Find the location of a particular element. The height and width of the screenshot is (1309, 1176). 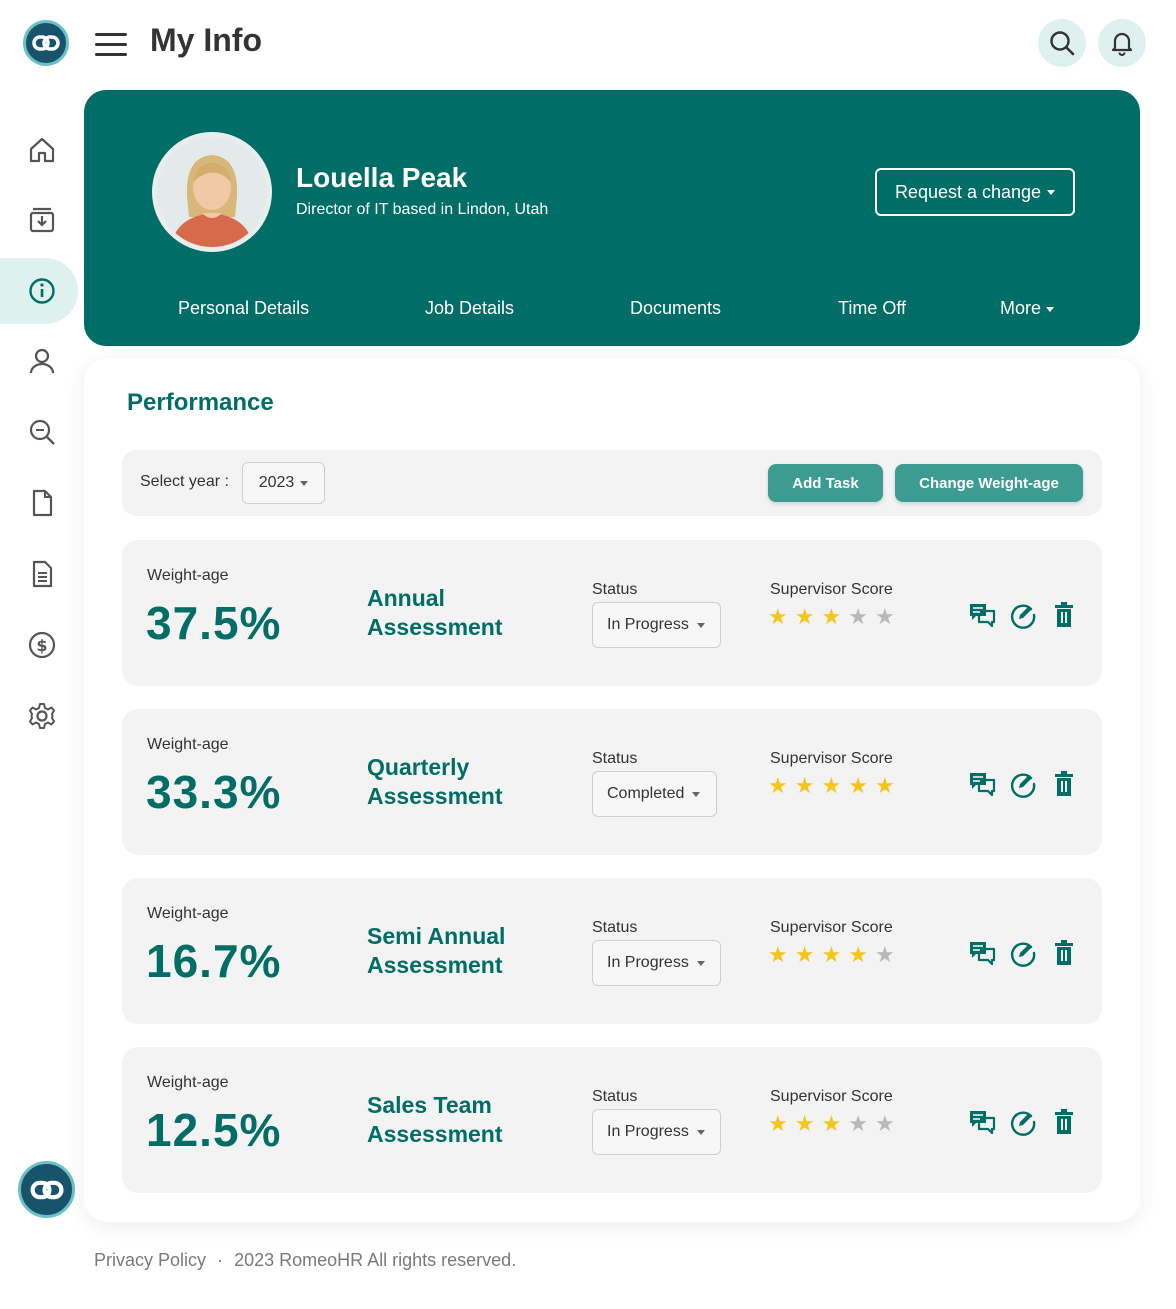

assessment-name: Semi Annual Assessment is located at coordinates (436, 951).